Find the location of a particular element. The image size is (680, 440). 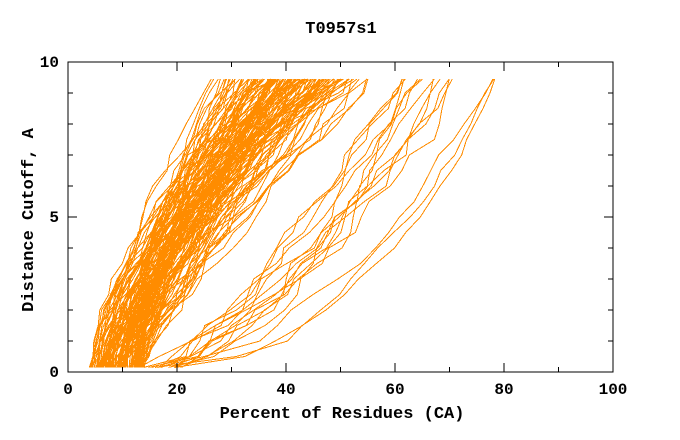

x-tick-label: 80 is located at coordinates (503, 390).